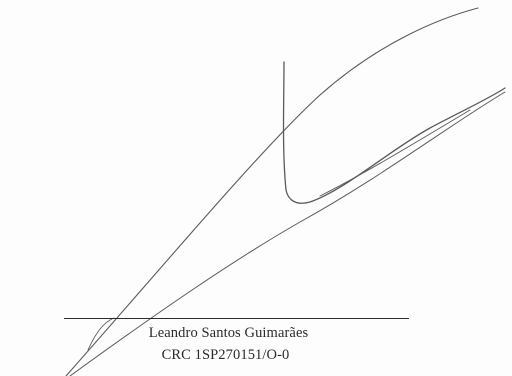 The height and width of the screenshot is (376, 512). Describe the element at coordinates (225, 355) in the screenshot. I see `signer-registration: CRC 1SP270151/O-0` at that location.